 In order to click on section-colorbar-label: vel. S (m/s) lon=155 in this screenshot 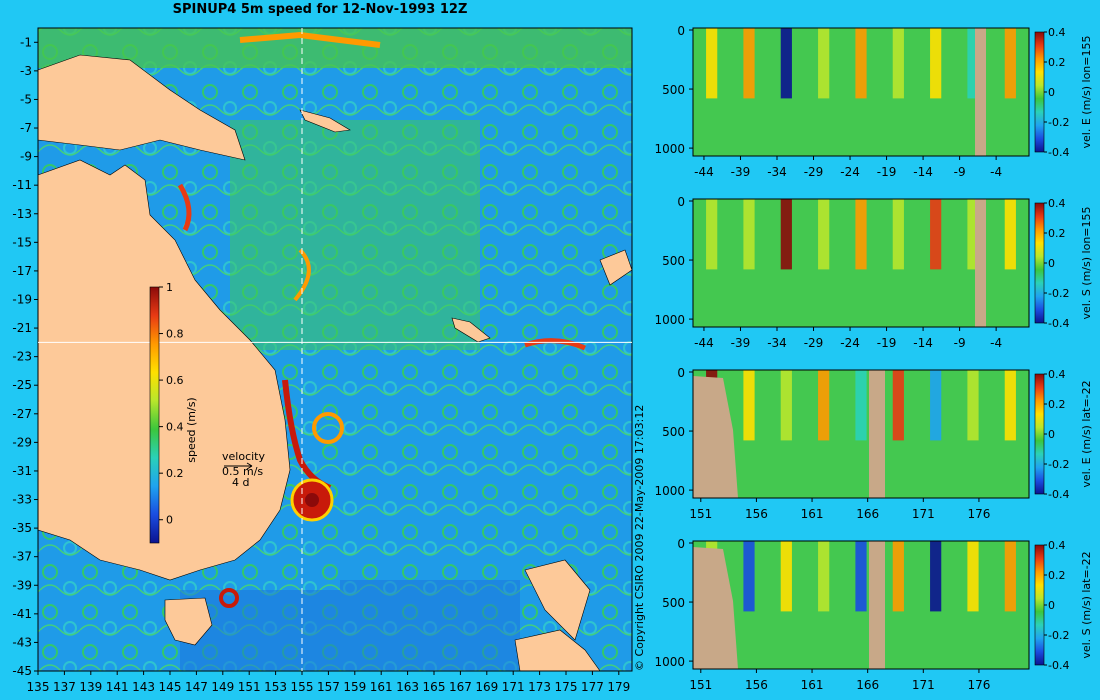, I will do `click(1086, 262)`.